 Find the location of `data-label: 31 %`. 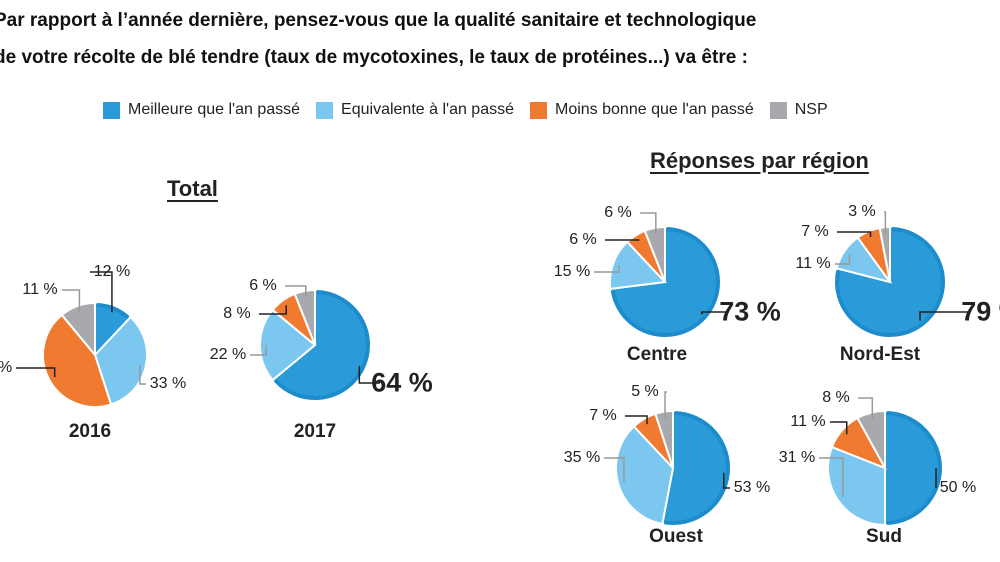

data-label: 31 % is located at coordinates (797, 457).